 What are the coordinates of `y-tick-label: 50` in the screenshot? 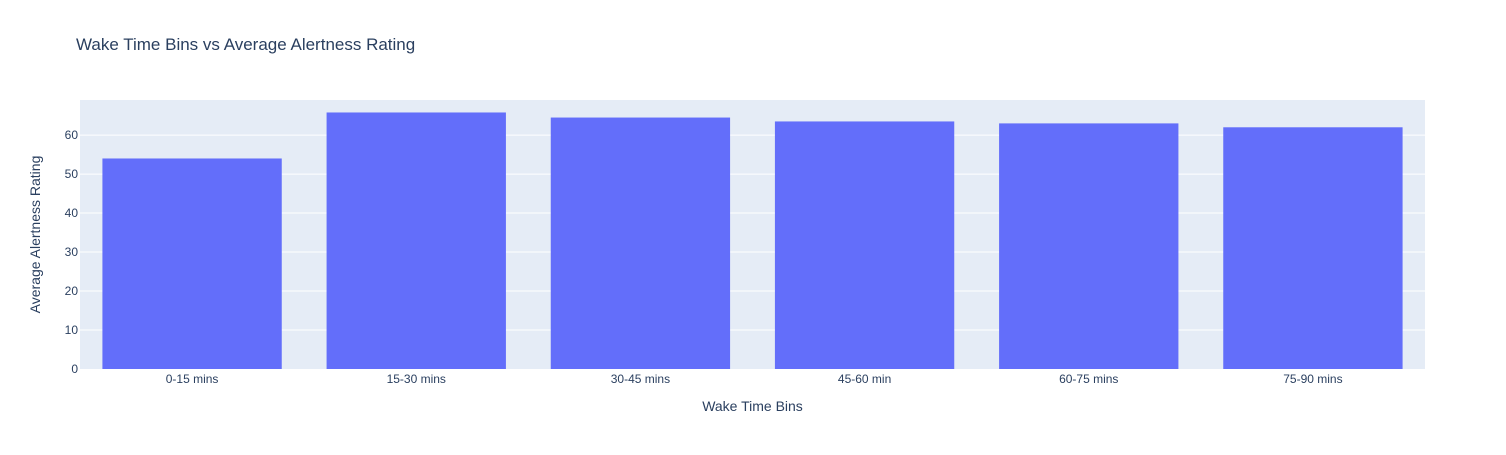 It's located at (72, 174).